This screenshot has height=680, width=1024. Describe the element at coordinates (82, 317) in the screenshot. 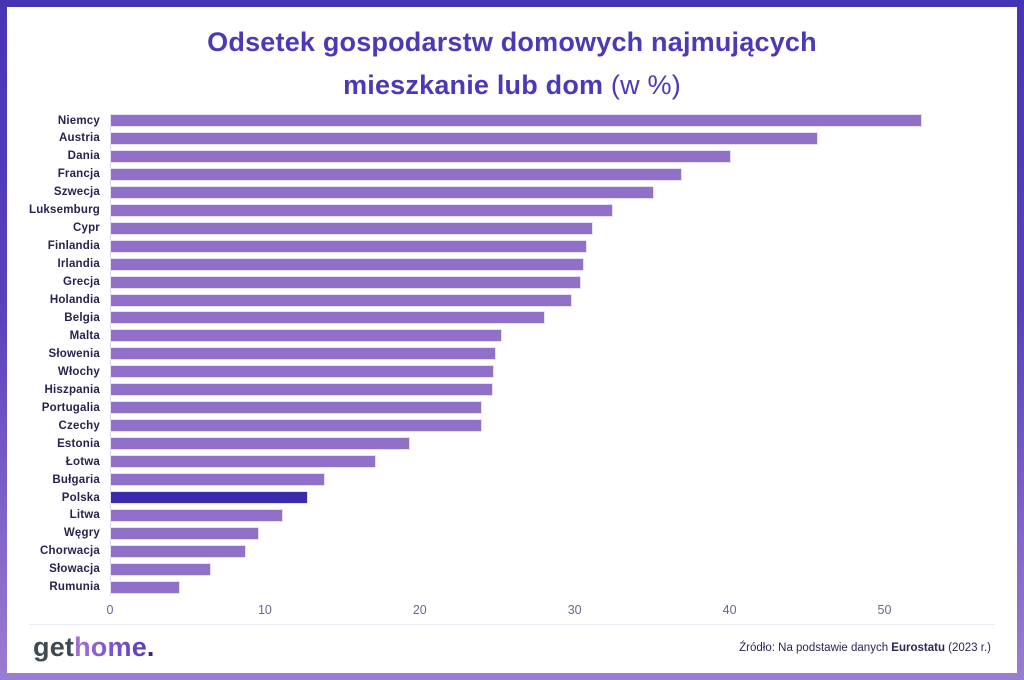

I see `country-label: Belgia` at that location.